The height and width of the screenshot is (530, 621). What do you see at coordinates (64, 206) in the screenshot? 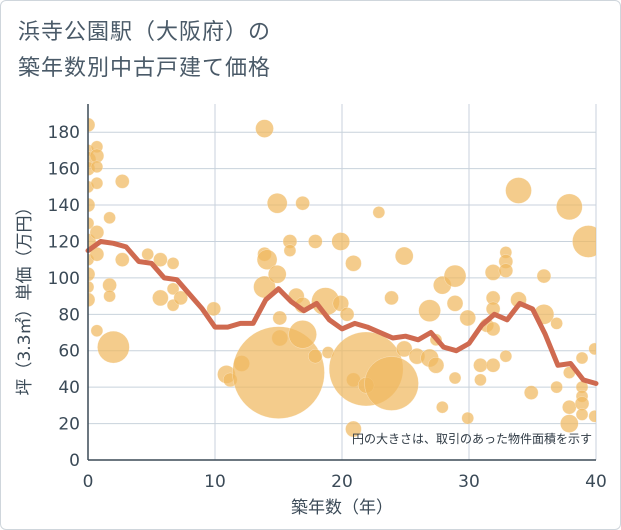
I see `y-tick-label: 140` at bounding box center [64, 206].